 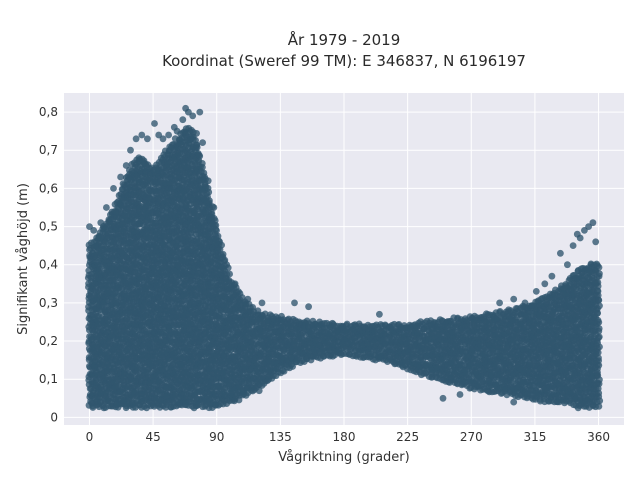 I want to click on chart-title: År 1979 - 2019, so click(x=344, y=39).